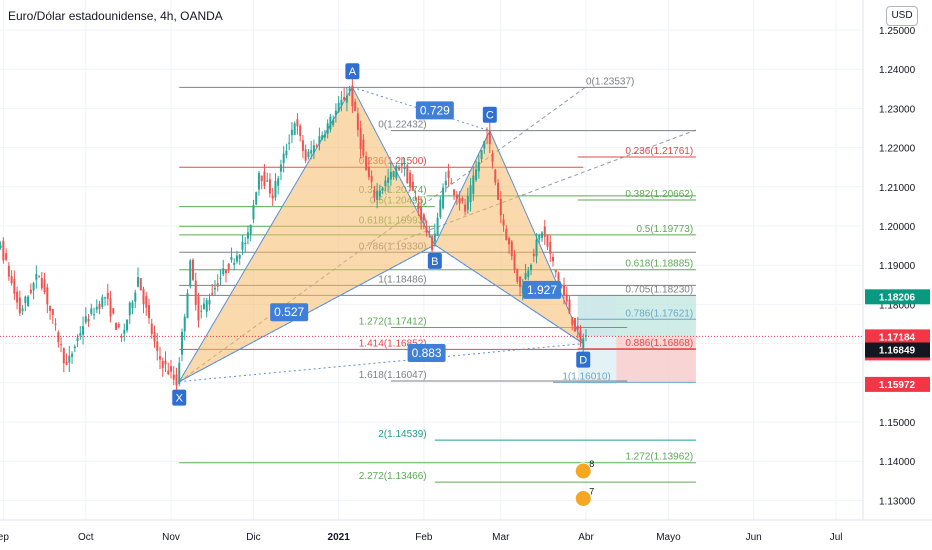  Describe the element at coordinates (836, 537) in the screenshot. I see `time-tick-label: Jul` at that location.